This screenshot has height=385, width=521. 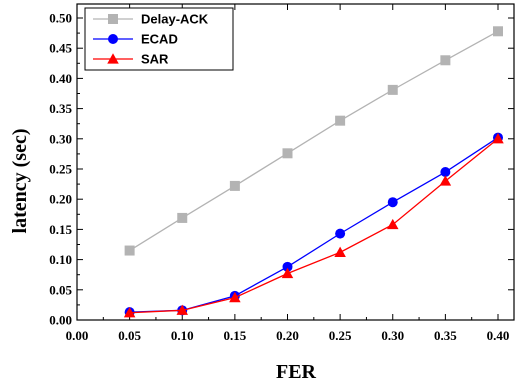 What do you see at coordinates (60, 169) in the screenshot?
I see `y-tick-label: 0.25` at bounding box center [60, 169].